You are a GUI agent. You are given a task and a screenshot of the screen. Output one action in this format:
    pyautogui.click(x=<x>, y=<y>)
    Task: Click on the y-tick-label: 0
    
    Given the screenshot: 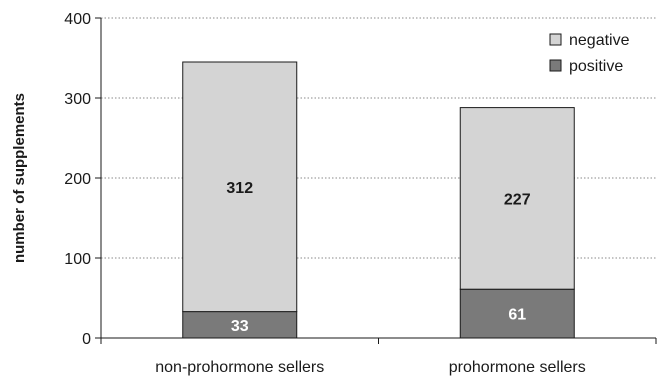 What is the action you would take?
    pyautogui.click(x=86, y=339)
    